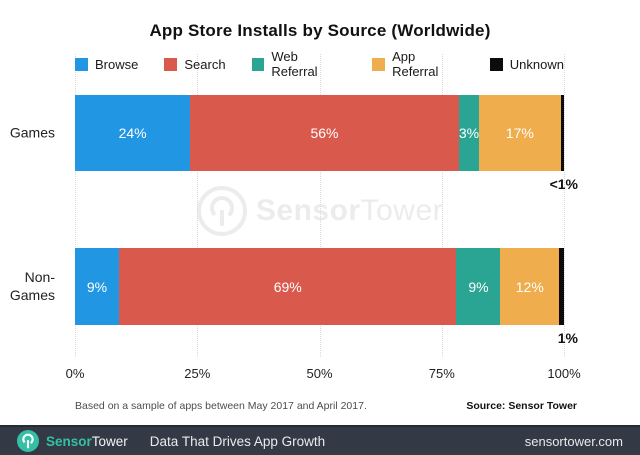  What do you see at coordinates (573, 441) in the screenshot?
I see `footer-url: sensortower.com` at bounding box center [573, 441].